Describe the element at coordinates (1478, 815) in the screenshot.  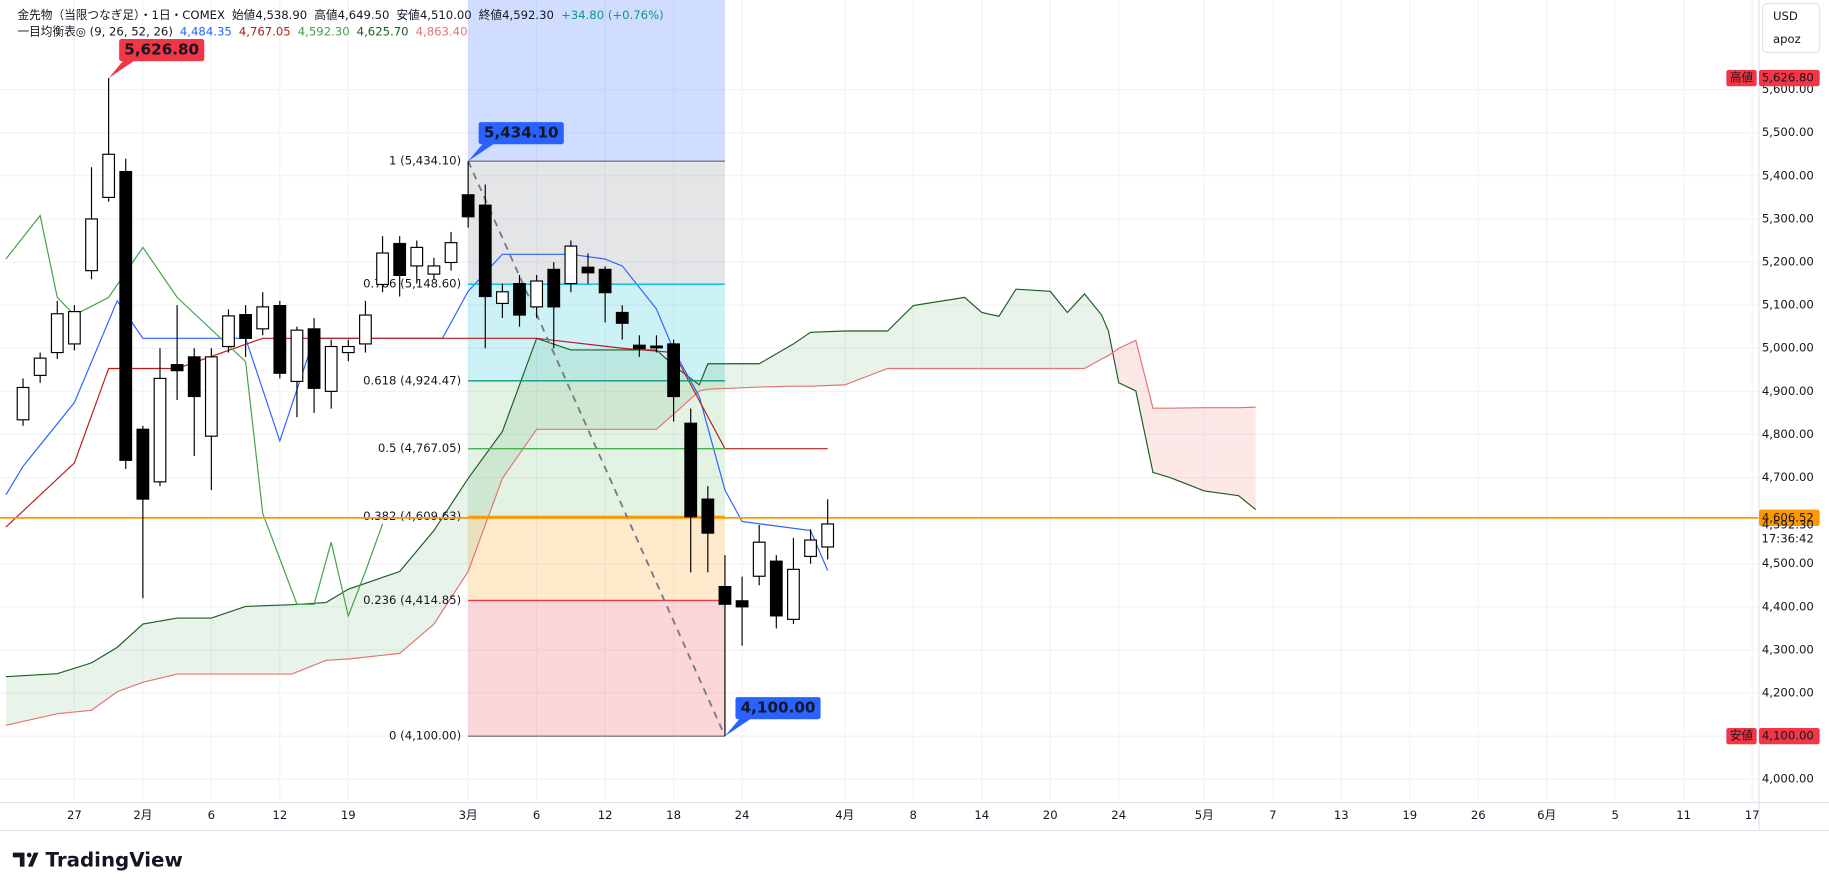
I see `x-tick-label: 26` at that location.